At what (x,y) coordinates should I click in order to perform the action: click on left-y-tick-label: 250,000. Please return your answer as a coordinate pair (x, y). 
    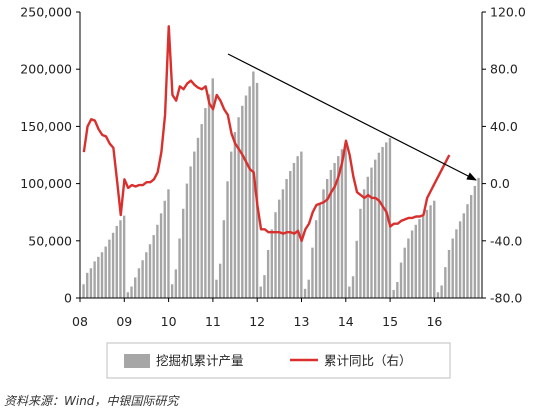
    Looking at the image, I should click on (46, 12).